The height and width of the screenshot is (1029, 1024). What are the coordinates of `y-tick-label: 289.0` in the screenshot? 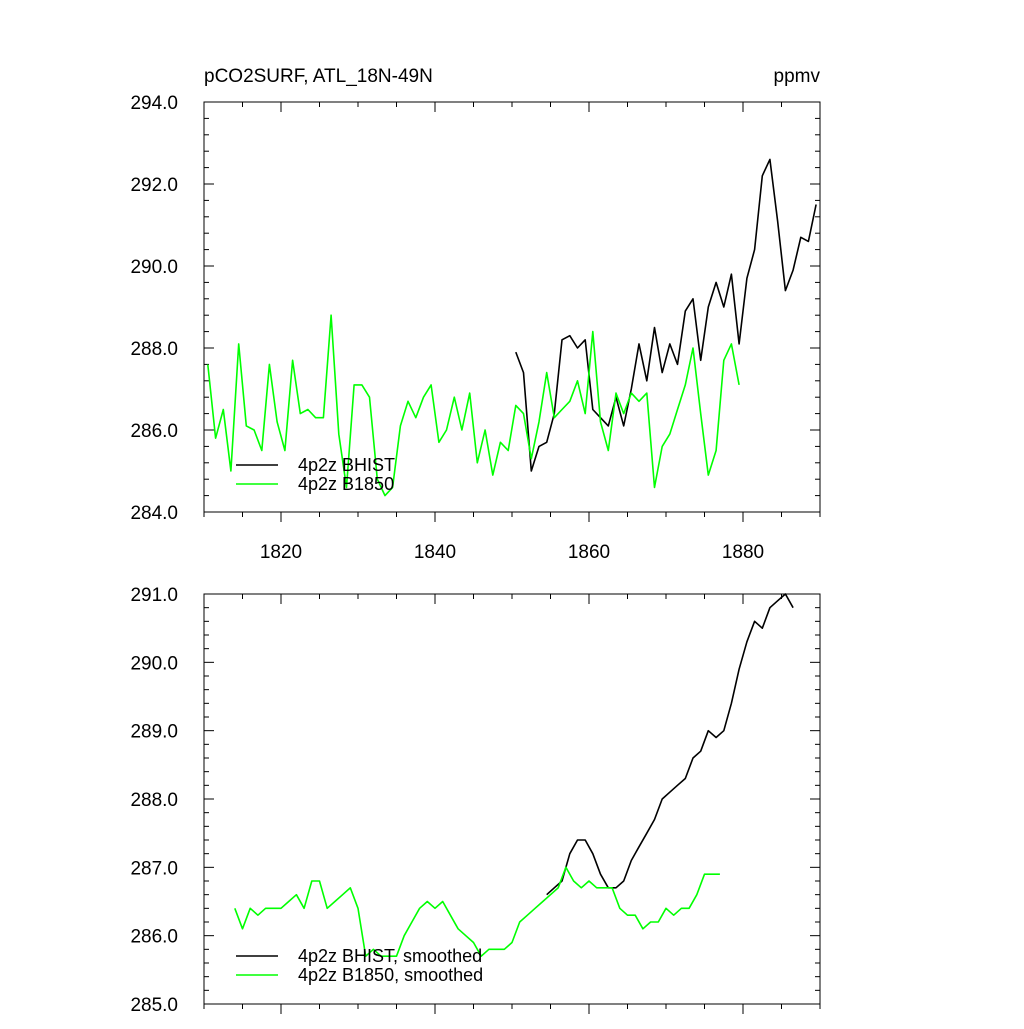 It's located at (154, 732).